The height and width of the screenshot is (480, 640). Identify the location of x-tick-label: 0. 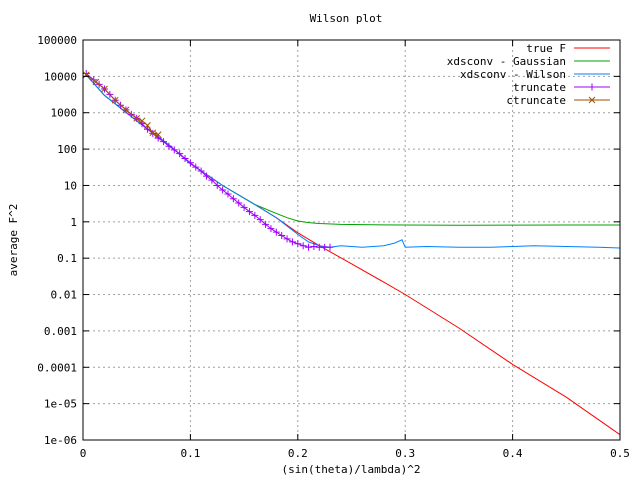
(83, 453).